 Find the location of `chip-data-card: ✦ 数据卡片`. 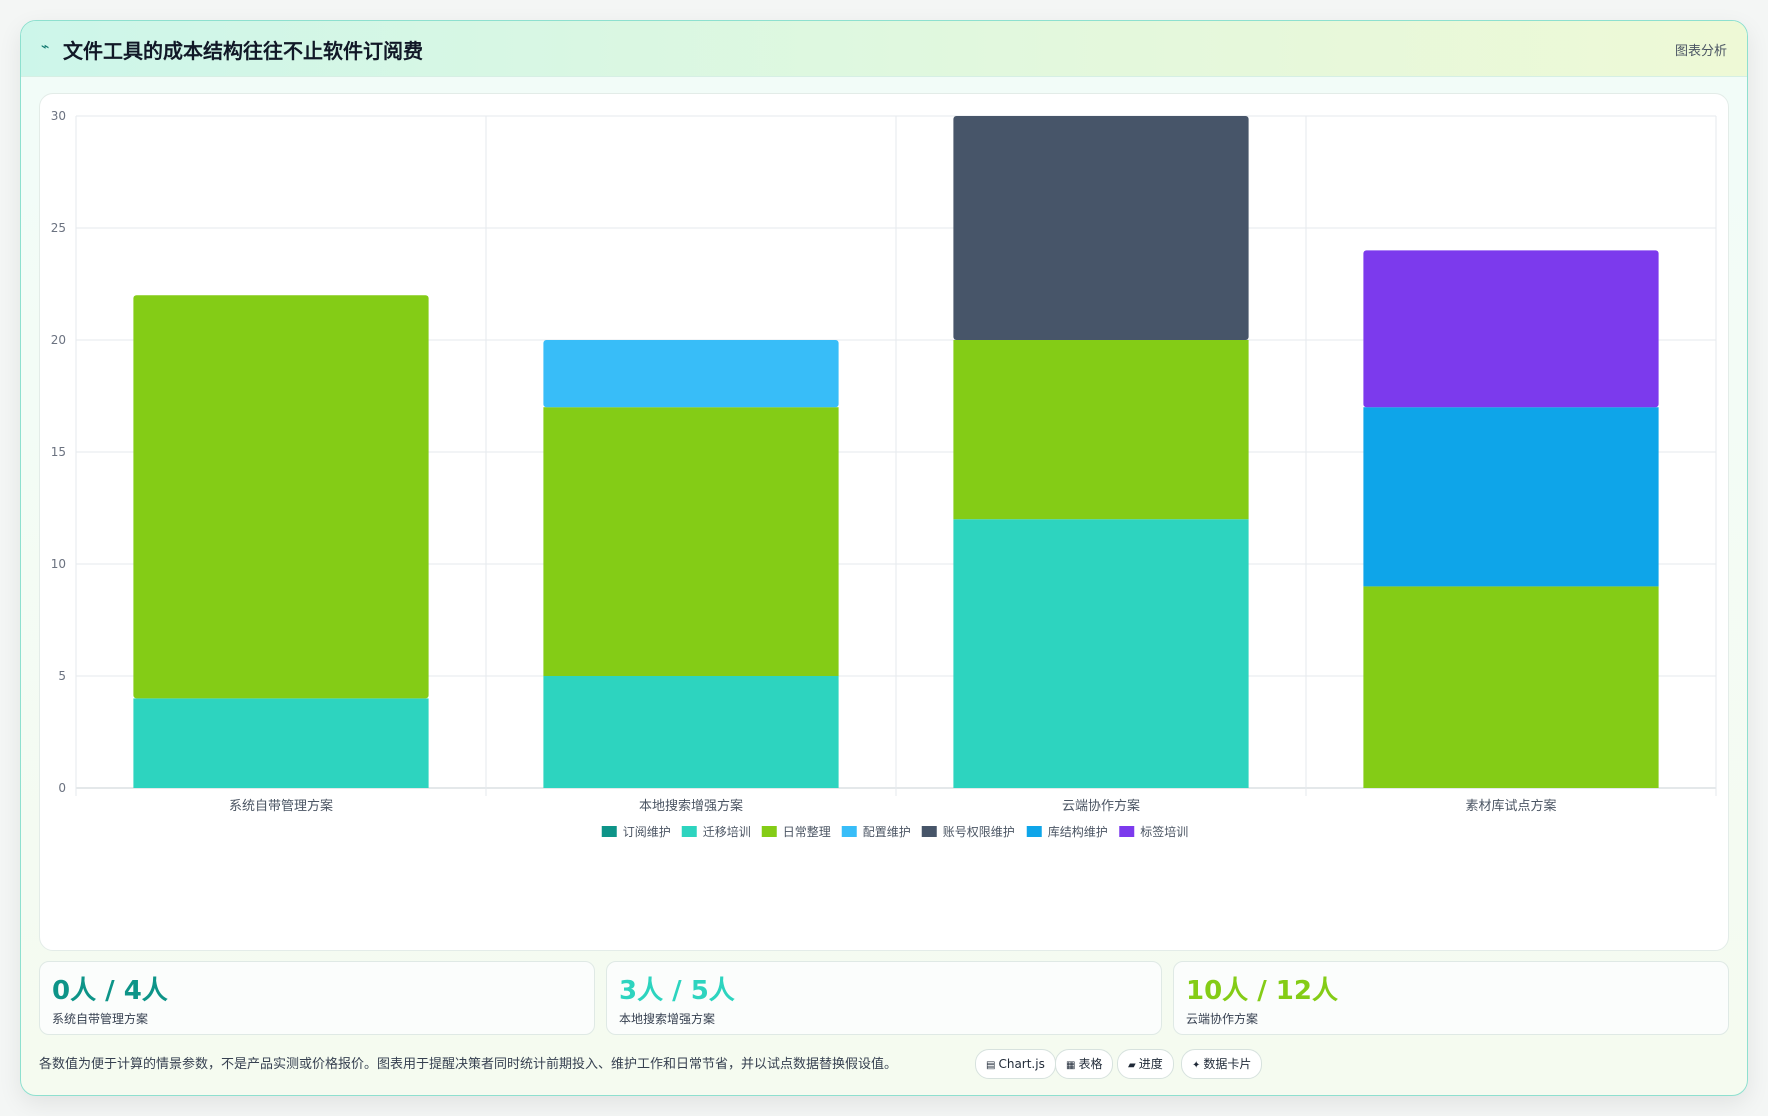

chip-data-card: ✦ 数据卡片 is located at coordinates (1222, 1064).